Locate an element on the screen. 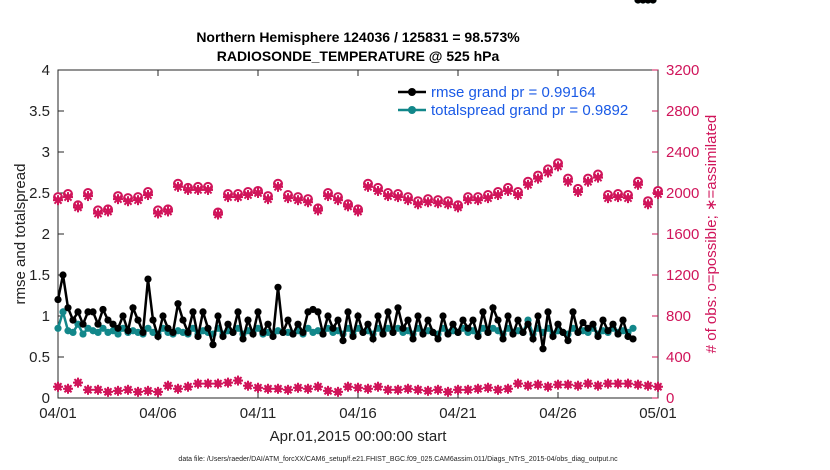 This screenshot has height=470, width=830. legend-label-totalspread: totalspread grand pr = 0.9892 is located at coordinates (529, 110).